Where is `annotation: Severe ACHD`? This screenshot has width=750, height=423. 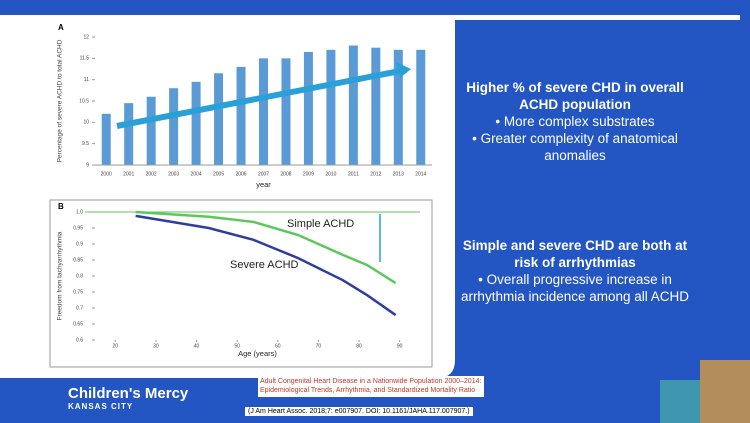
annotation: Severe ACHD is located at coordinates (264, 265).